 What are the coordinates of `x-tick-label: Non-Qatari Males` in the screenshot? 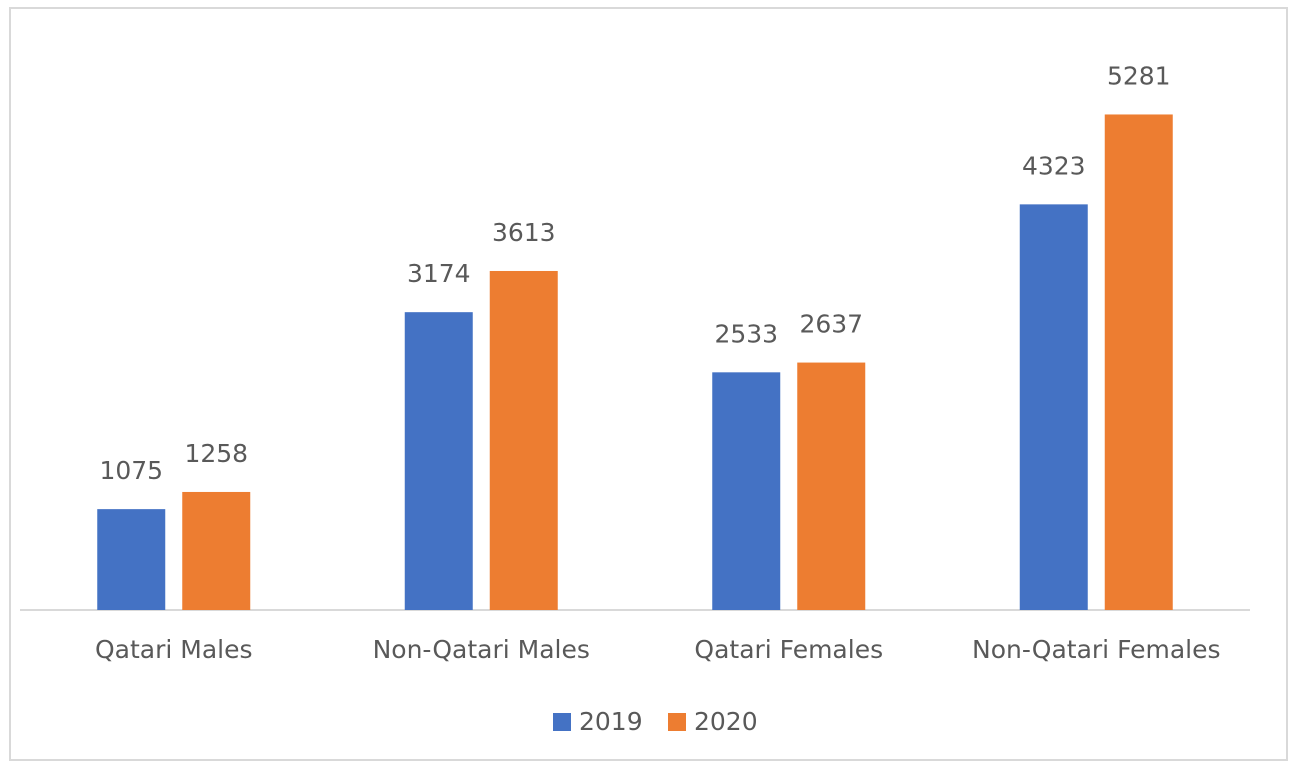 It's located at (481, 649).